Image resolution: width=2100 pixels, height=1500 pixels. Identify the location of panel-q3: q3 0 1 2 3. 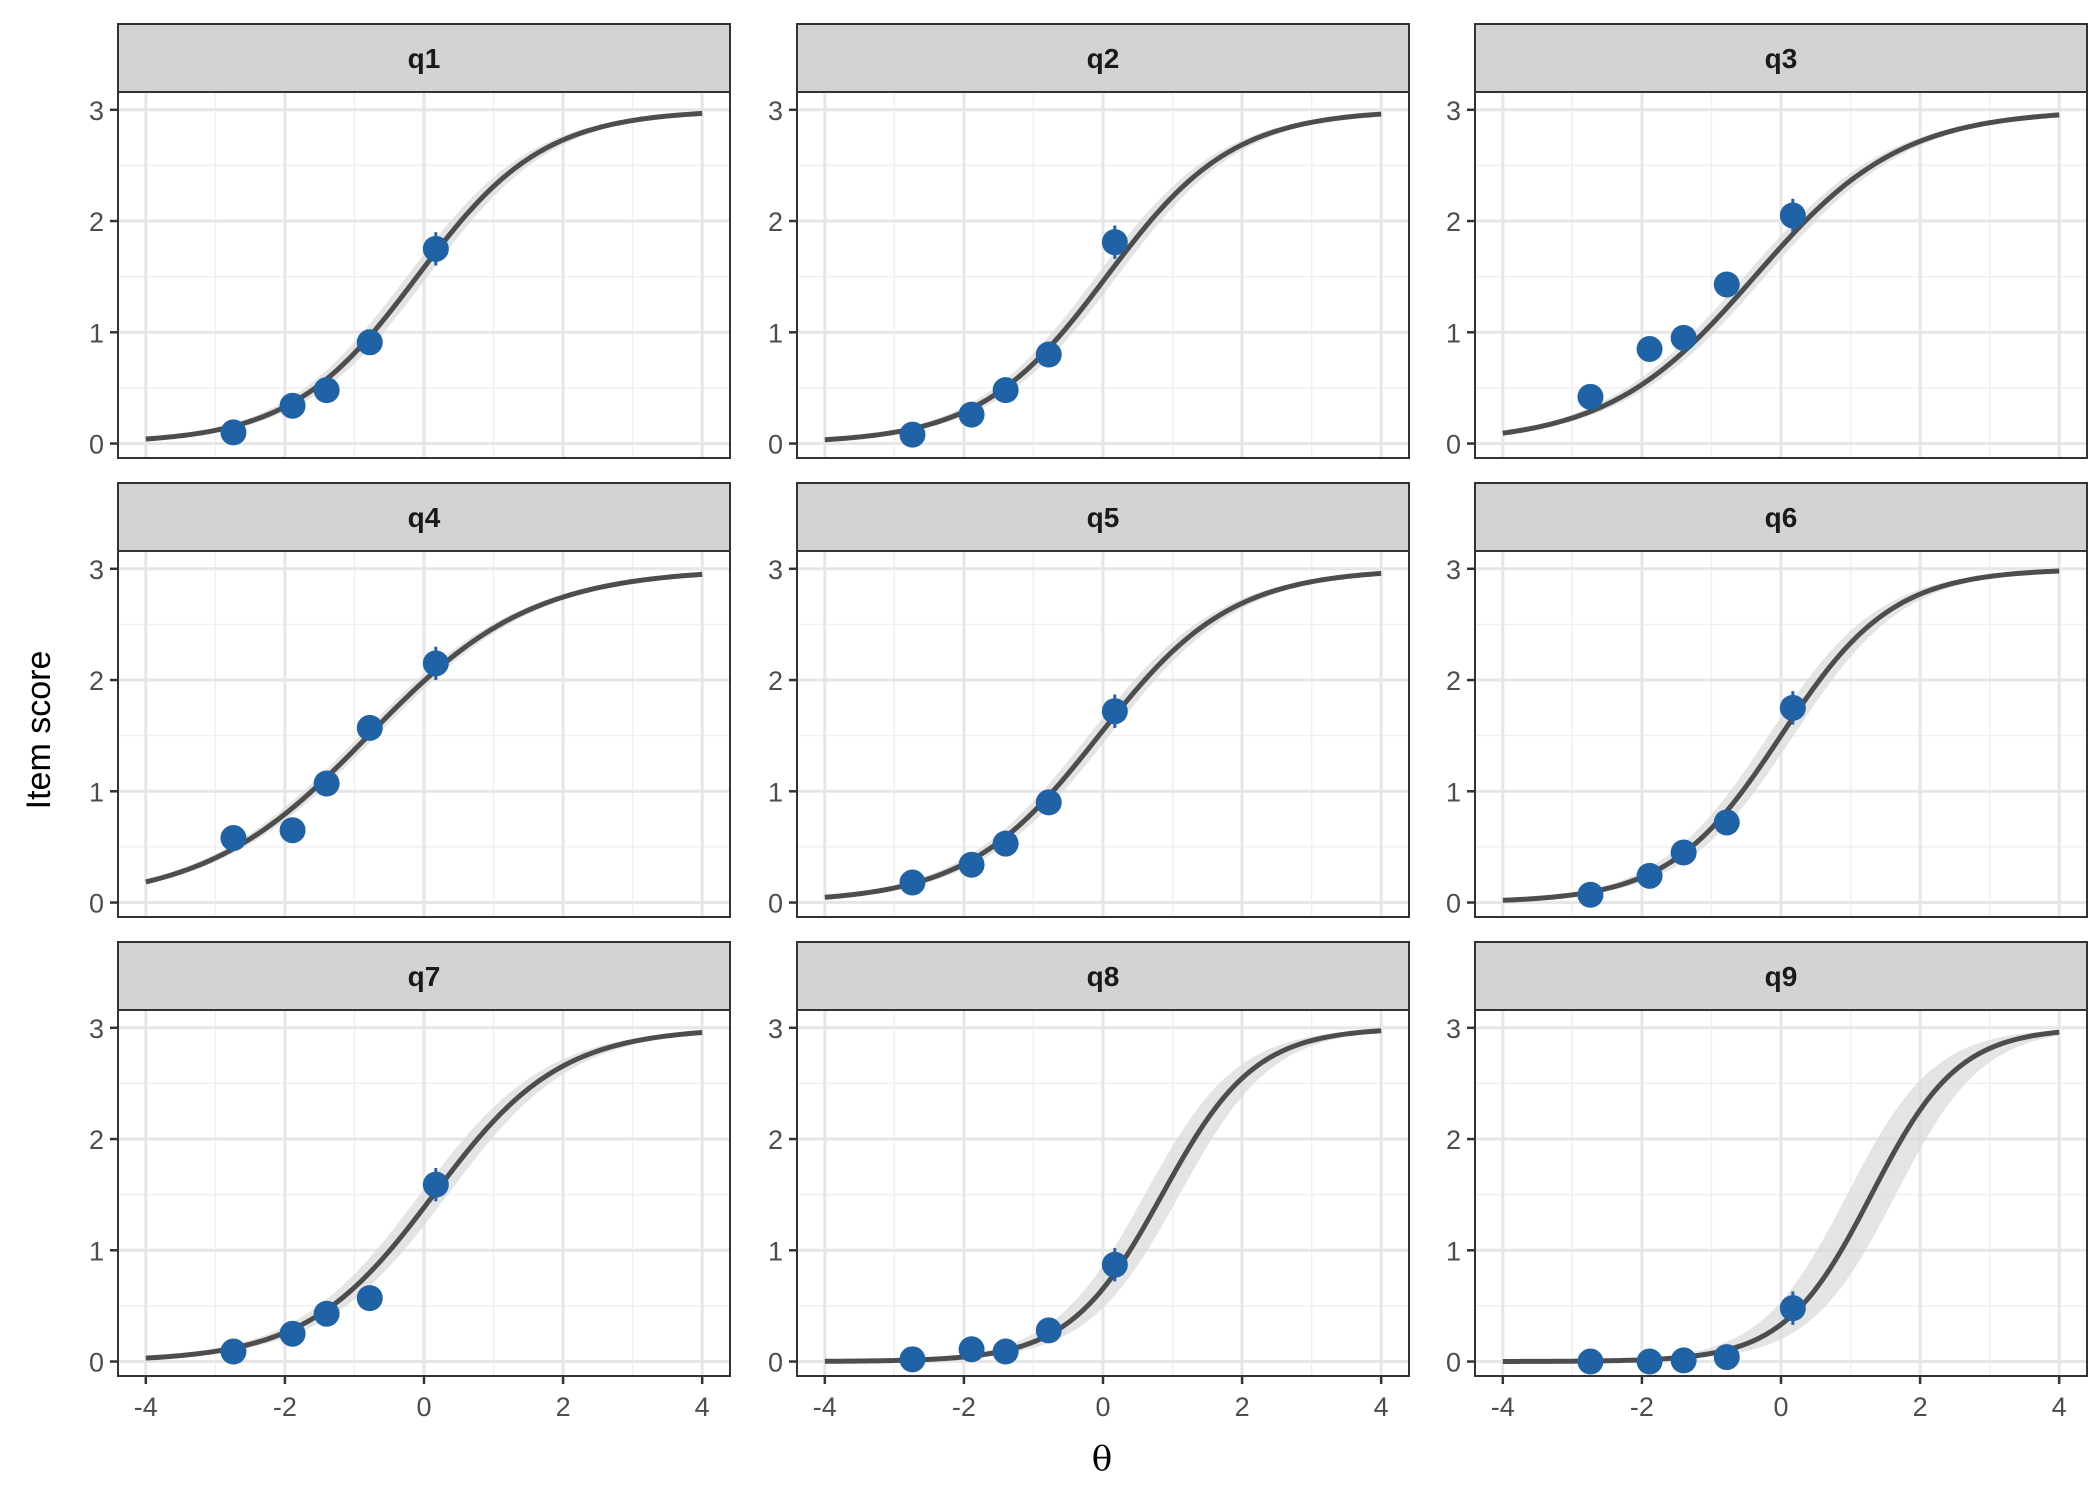
(1767, 241).